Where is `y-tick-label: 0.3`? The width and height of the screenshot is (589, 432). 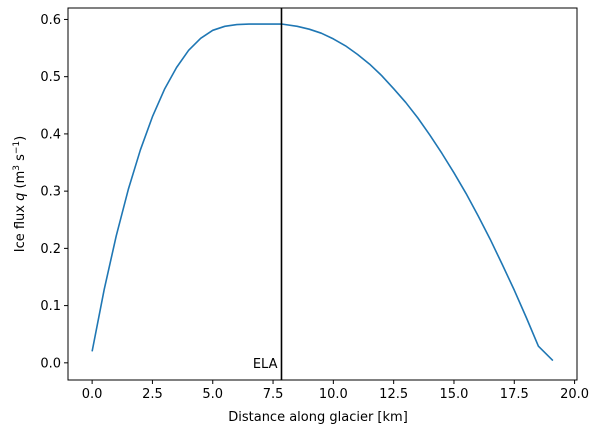
y-tick-label: 0.3 is located at coordinates (50, 192).